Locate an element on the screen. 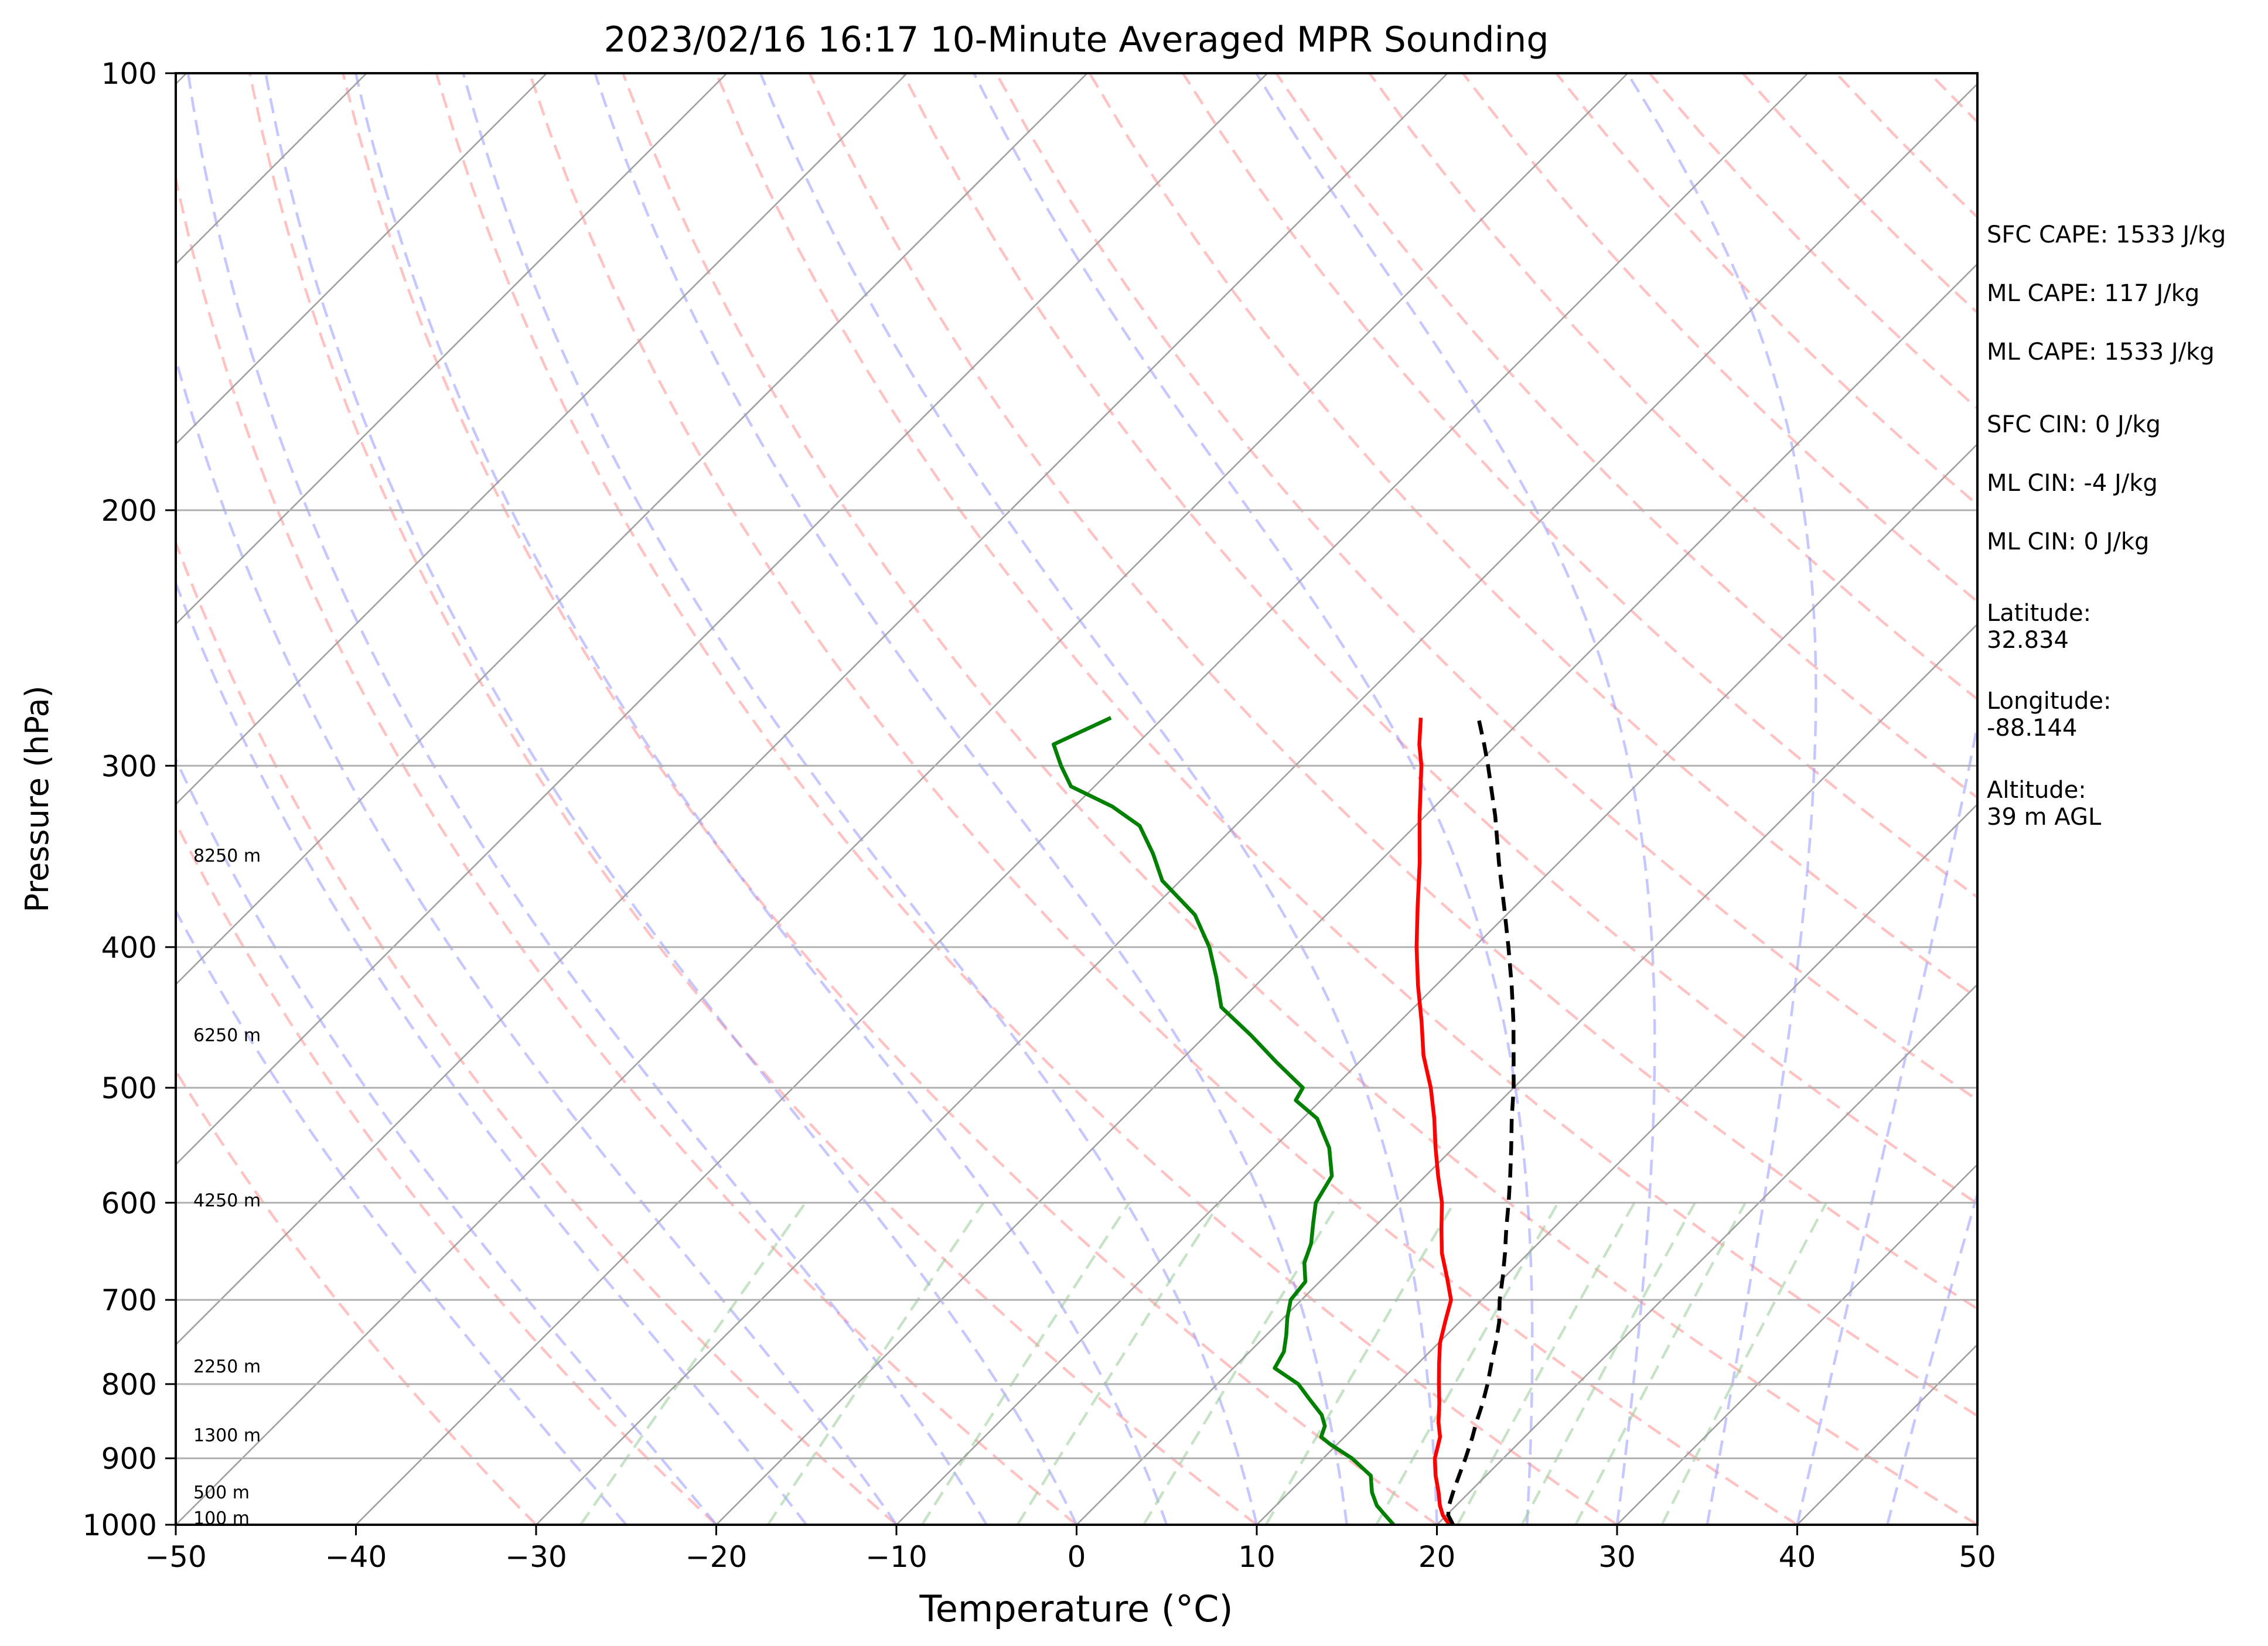 The width and height of the screenshot is (2268, 1646). annotation-sfc-cin: SFC CIN: 0 J/kg is located at coordinates (2074, 424).